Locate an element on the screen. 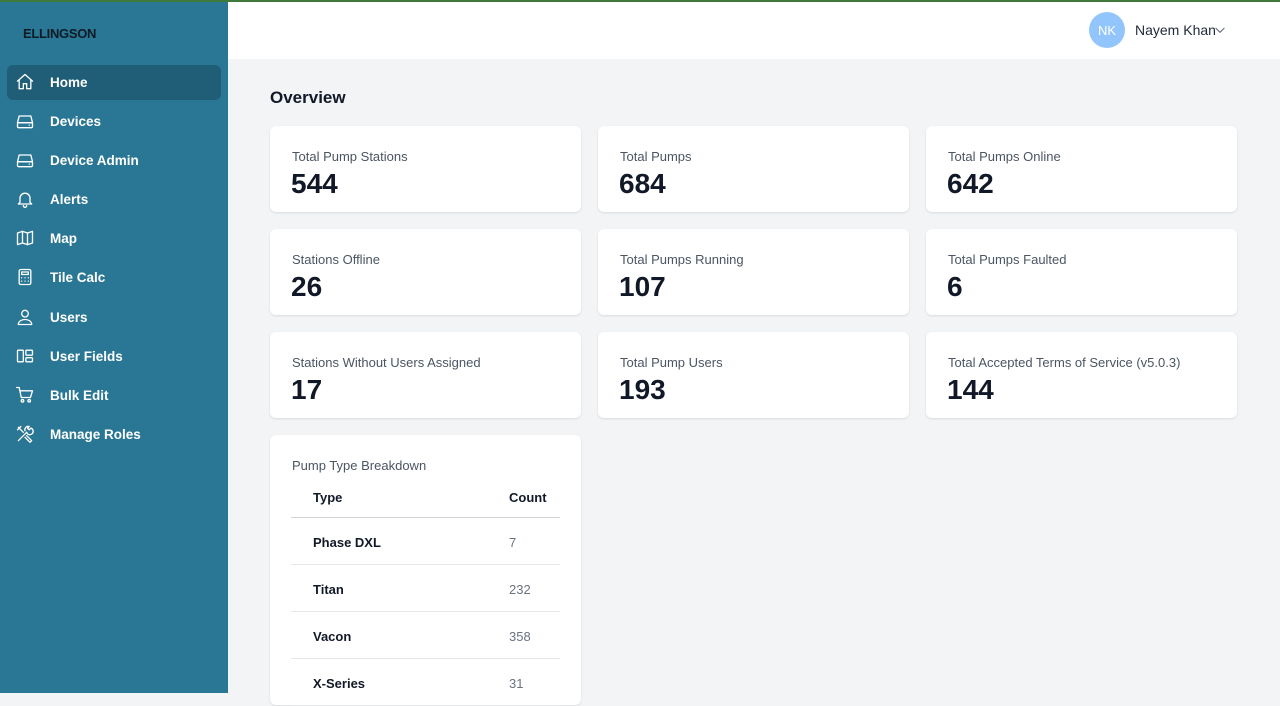  home-icon is located at coordinates (25, 82).